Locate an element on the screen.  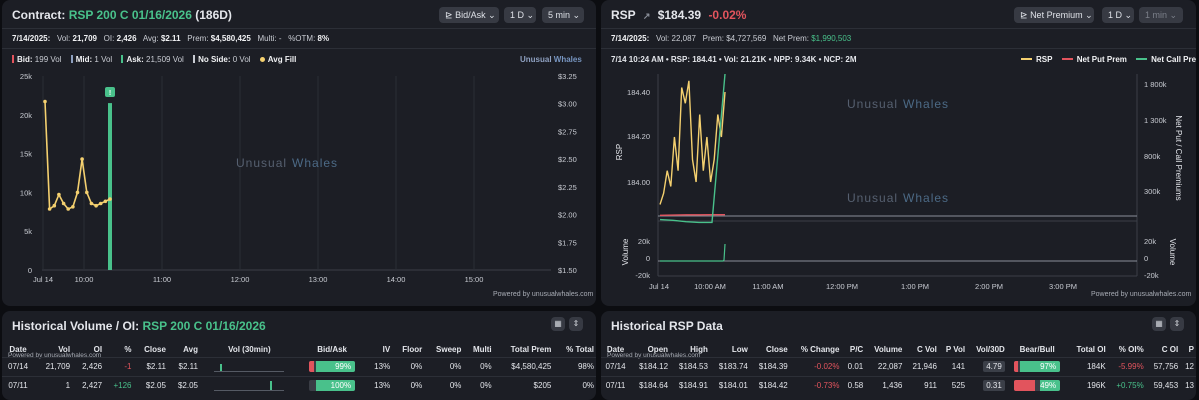
legend-ncp: Net Call Prem is located at coordinates (1166, 59).